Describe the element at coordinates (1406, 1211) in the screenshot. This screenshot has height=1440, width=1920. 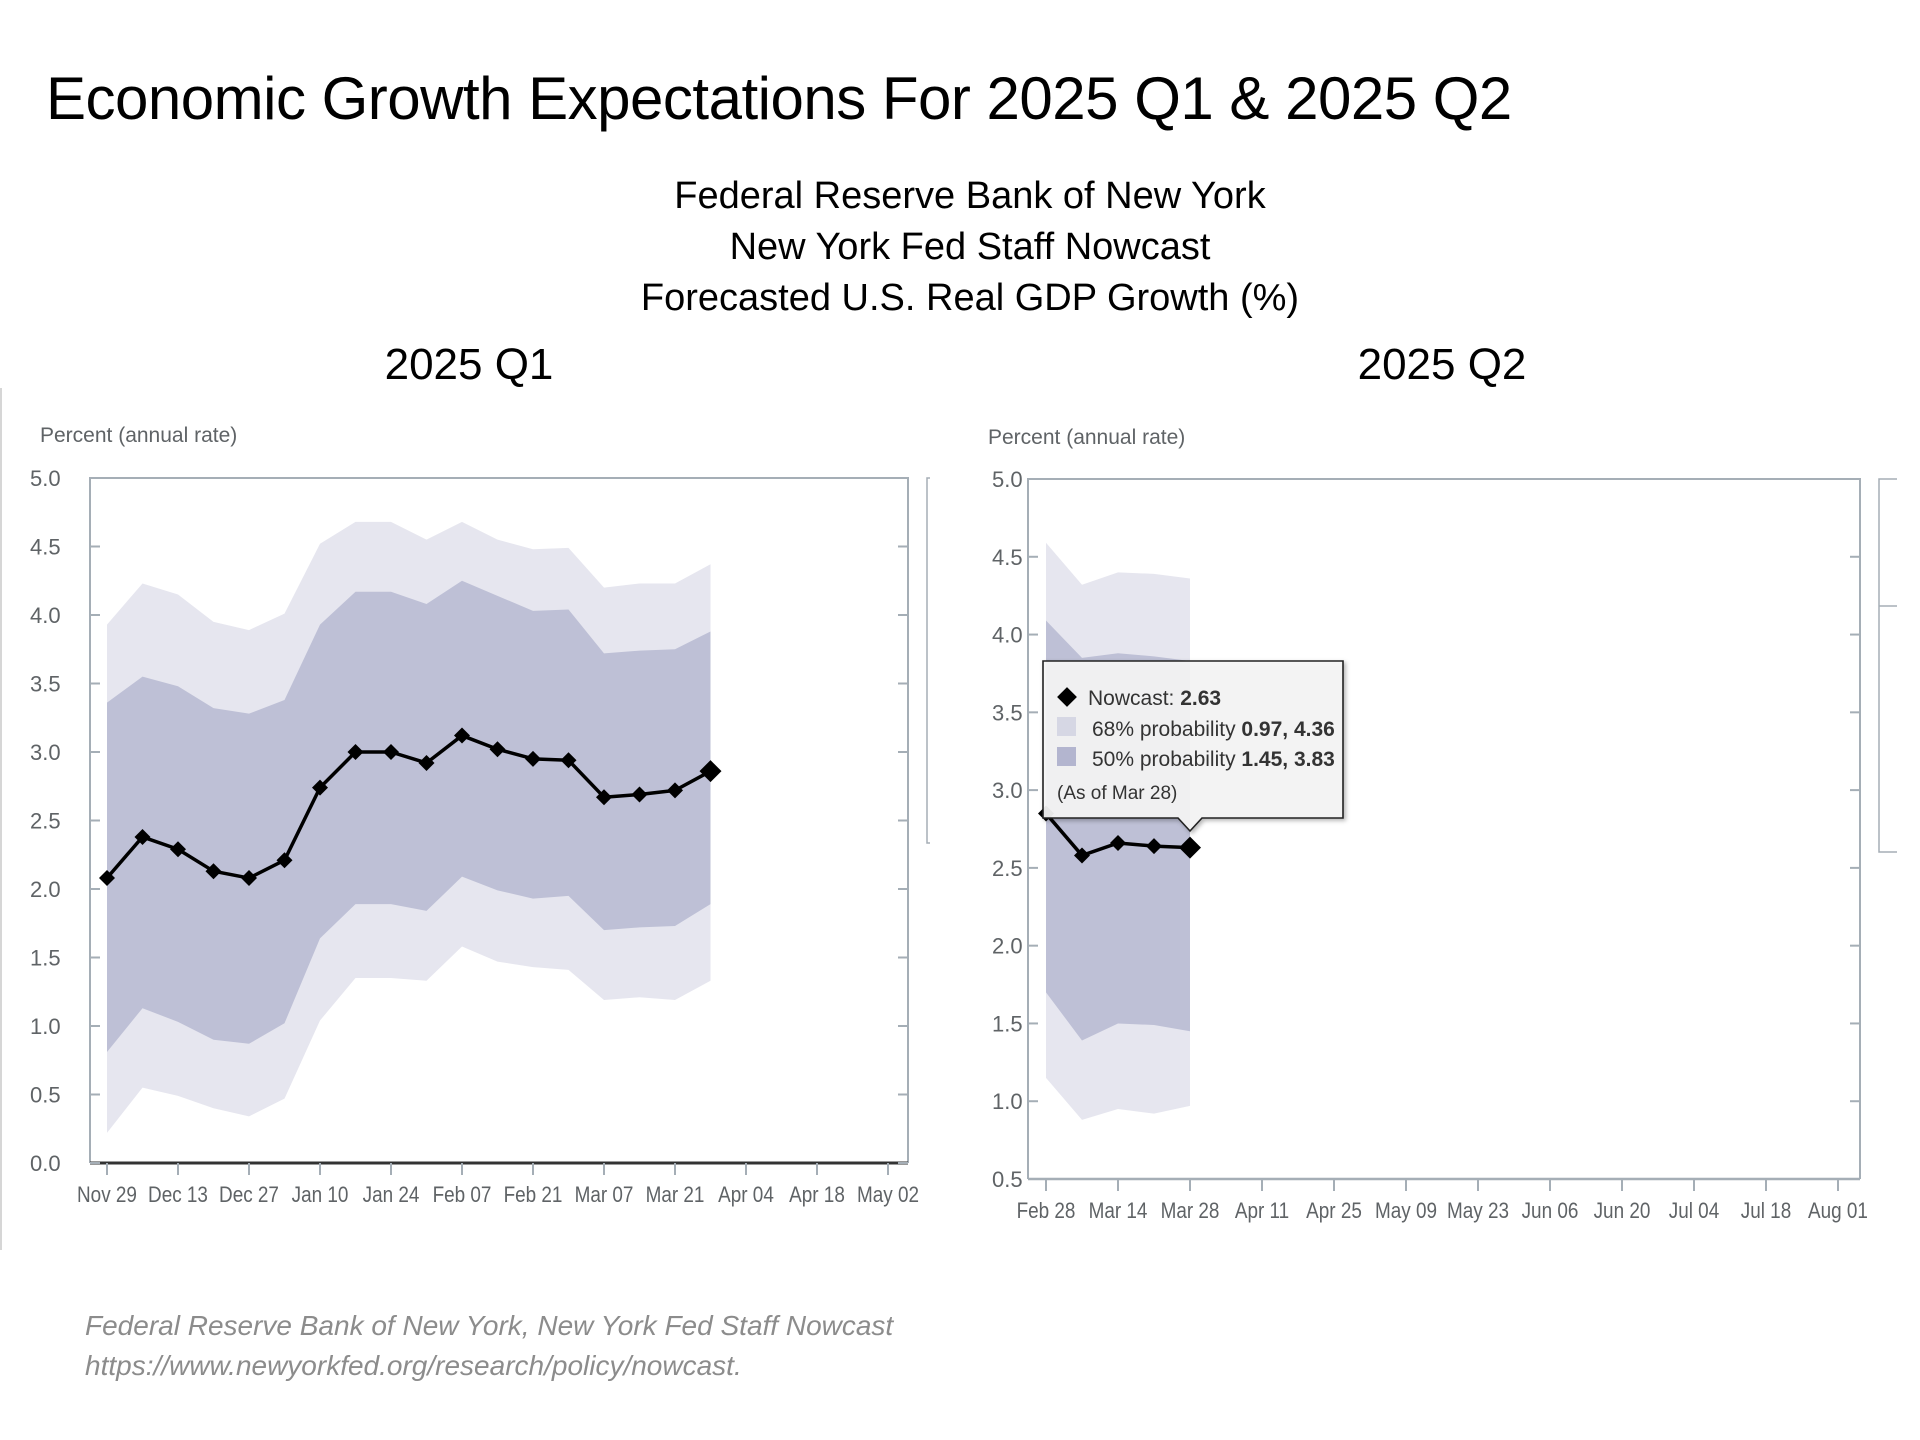
I see `x-tick-label: May 09` at that location.